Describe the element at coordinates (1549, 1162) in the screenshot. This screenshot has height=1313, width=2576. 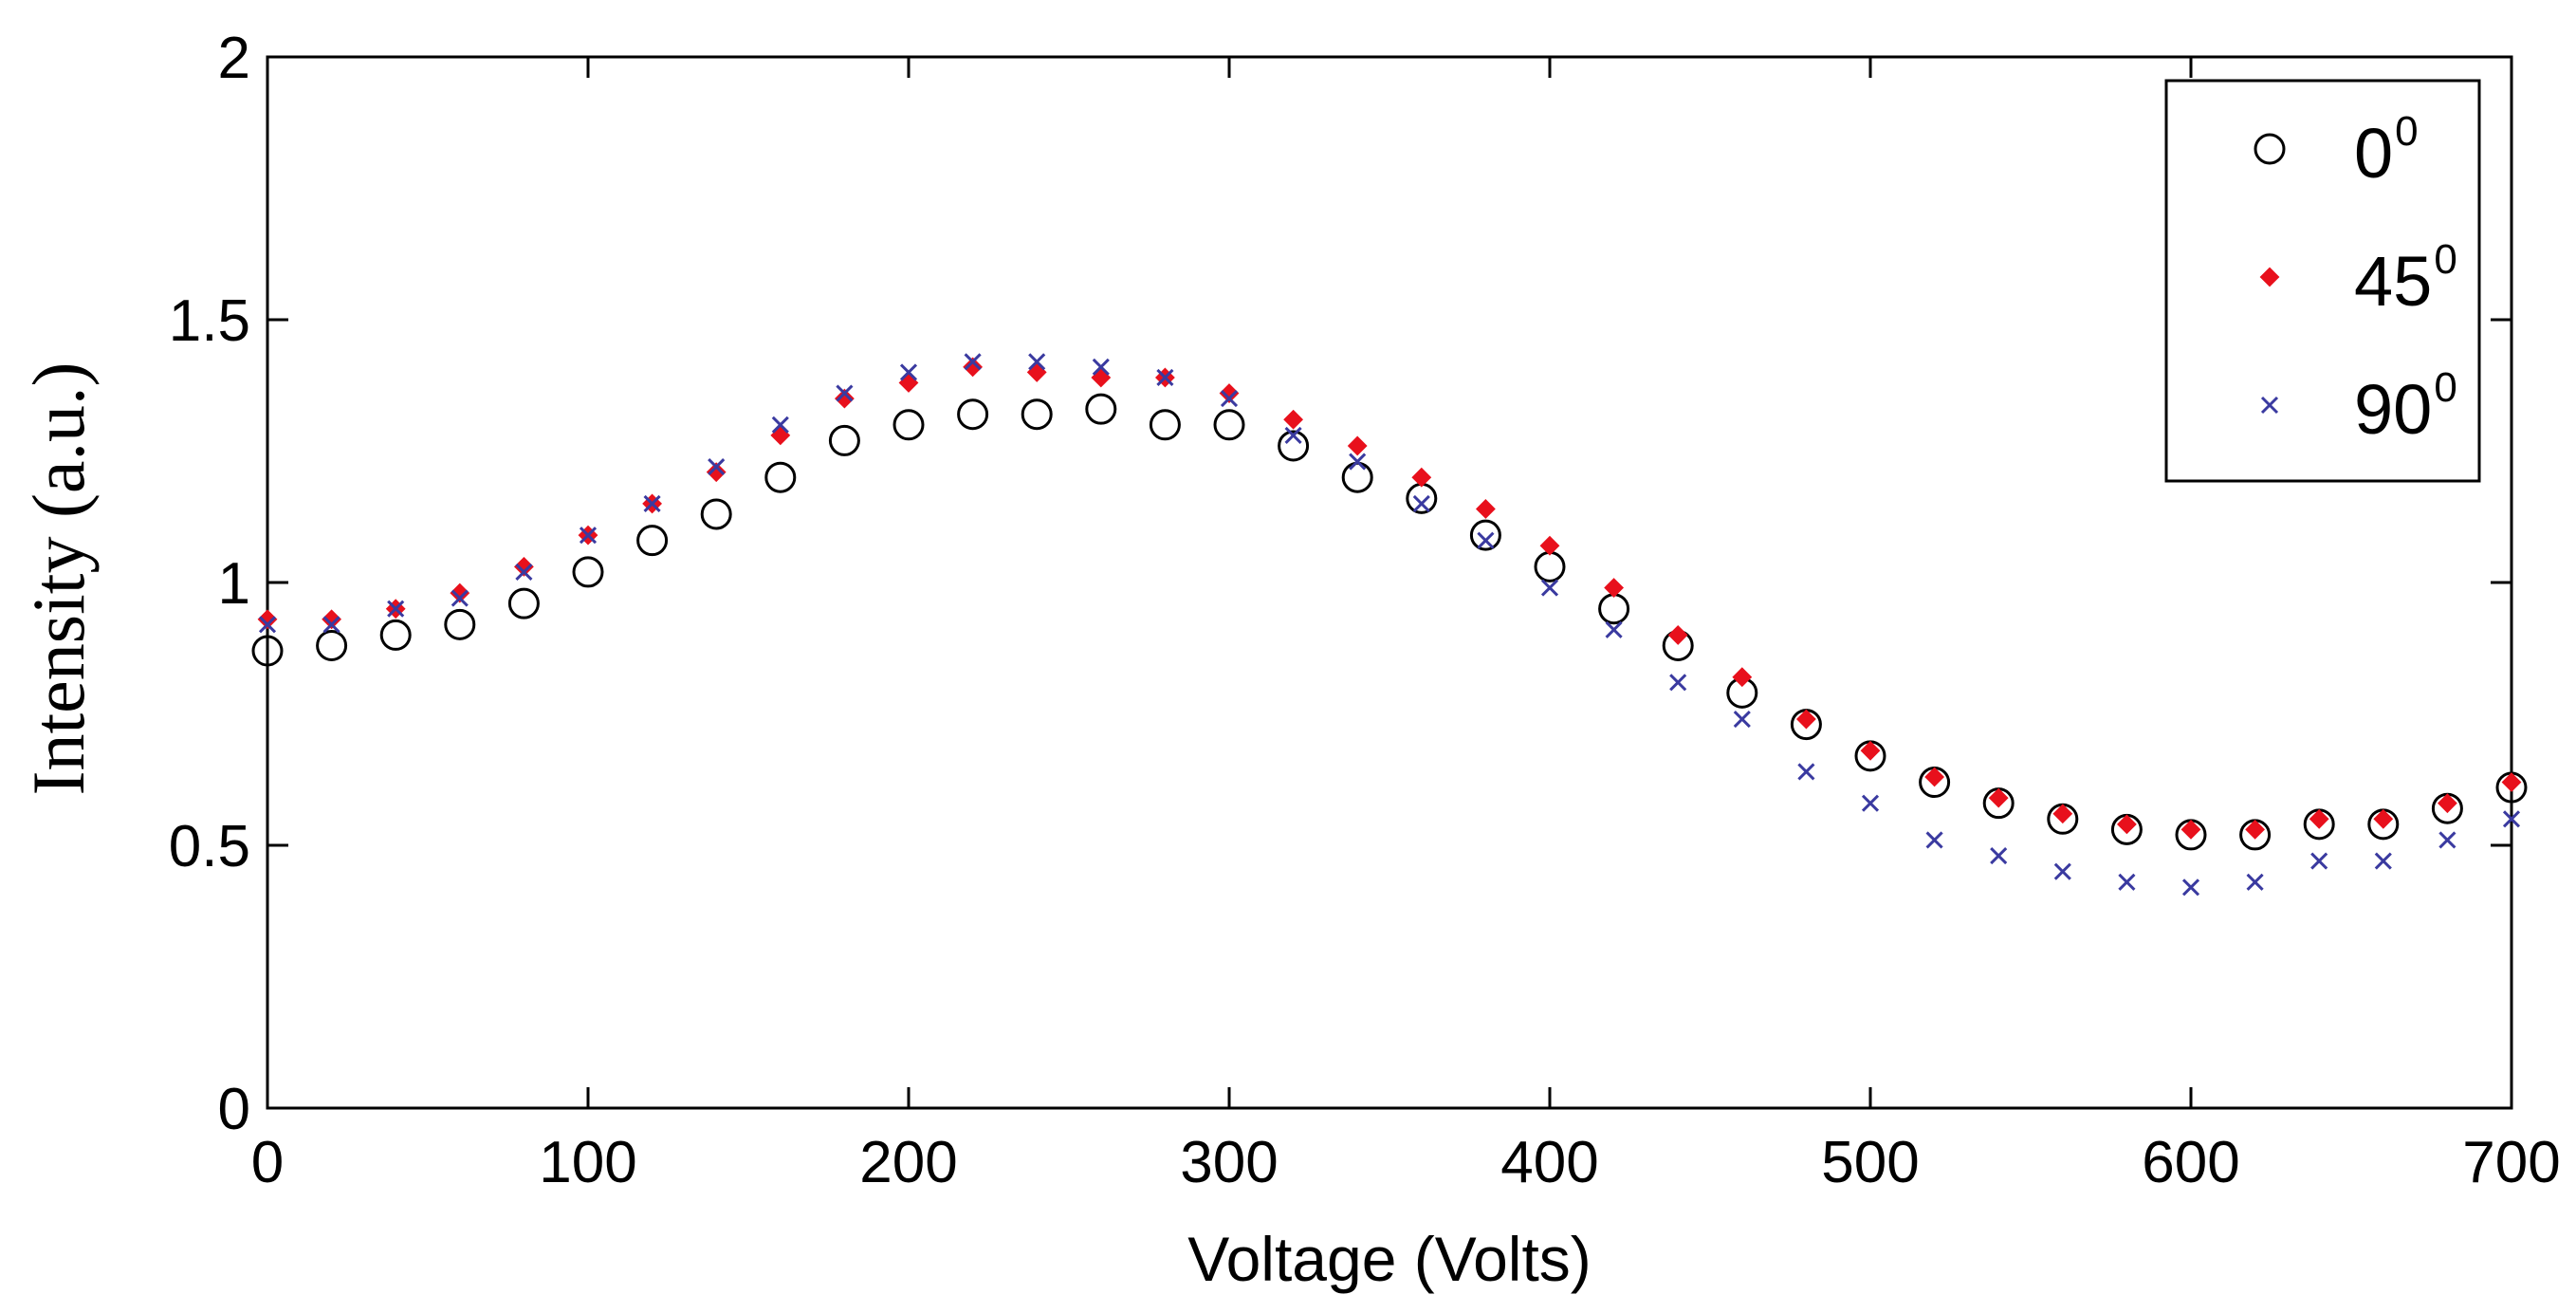
I see `x-tick-label: 400` at that location.